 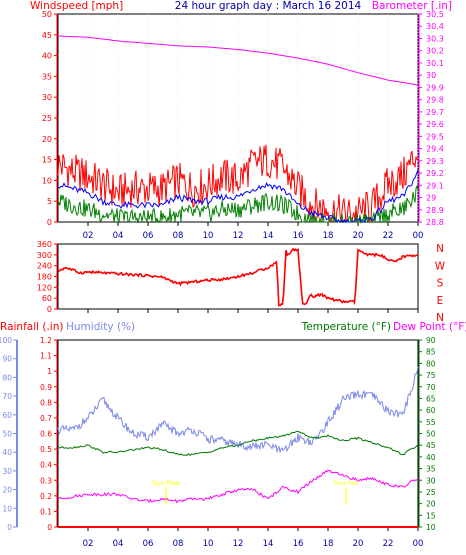 I want to click on barometer-y-tick-label: 29.3, so click(x=435, y=161).